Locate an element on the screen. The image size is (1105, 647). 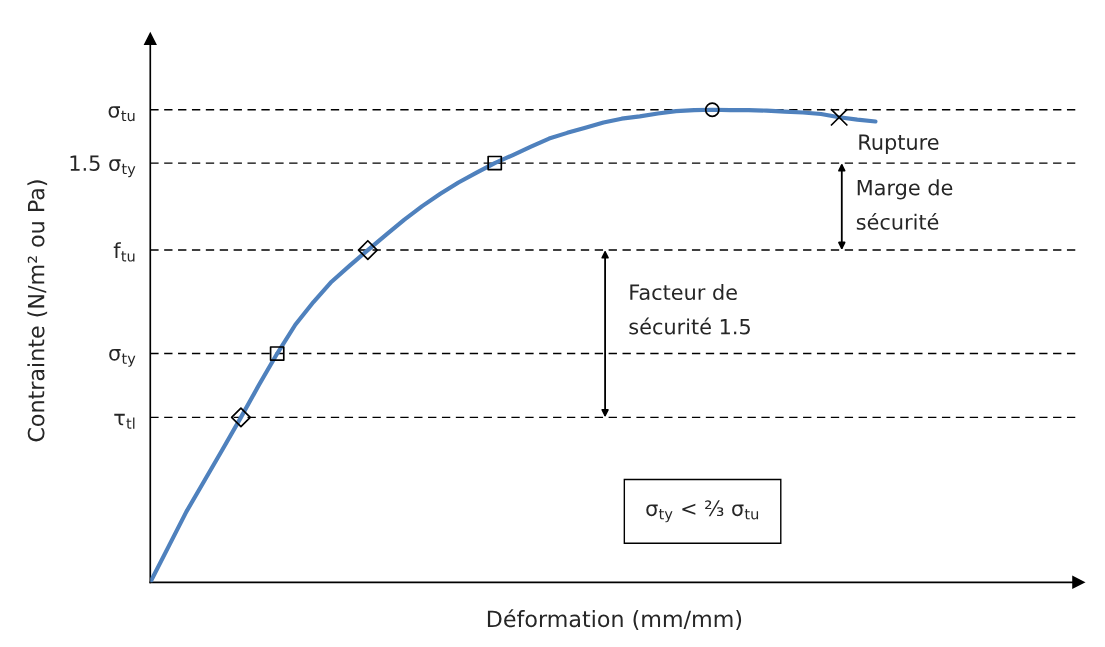
ref-line-label: σ$_{ty}$ is located at coordinates (122, 357).